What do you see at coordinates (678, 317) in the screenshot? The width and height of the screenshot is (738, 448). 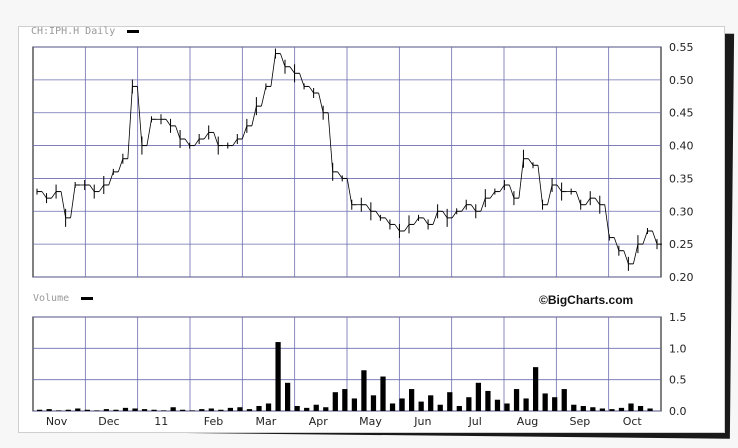 I see `volume-y-tick-label: 1.5` at bounding box center [678, 317].